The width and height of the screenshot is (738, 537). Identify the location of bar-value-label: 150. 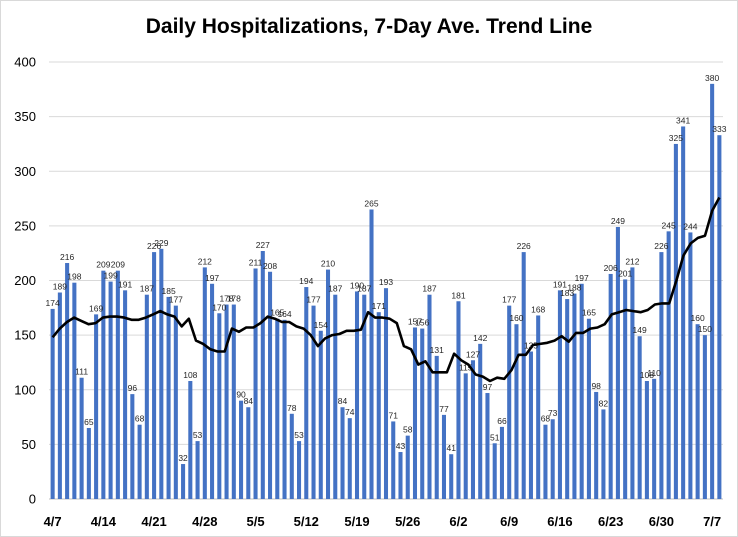
(705, 329).